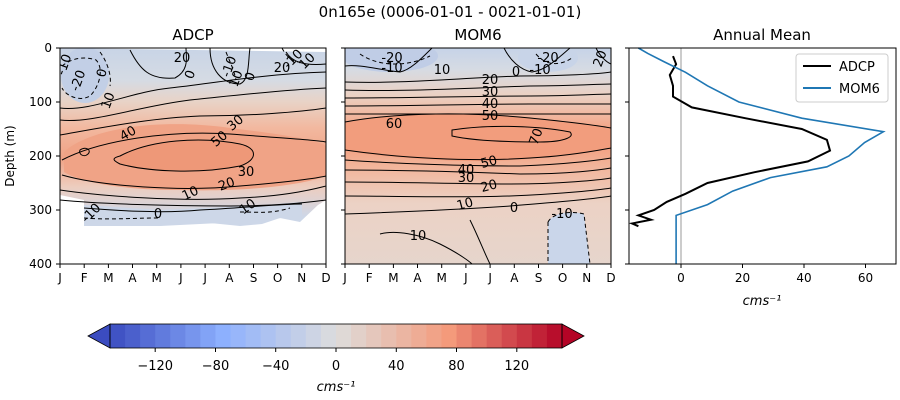  What do you see at coordinates (573, 336) in the screenshot?
I see `colorbar-max-extension` at bounding box center [573, 336].